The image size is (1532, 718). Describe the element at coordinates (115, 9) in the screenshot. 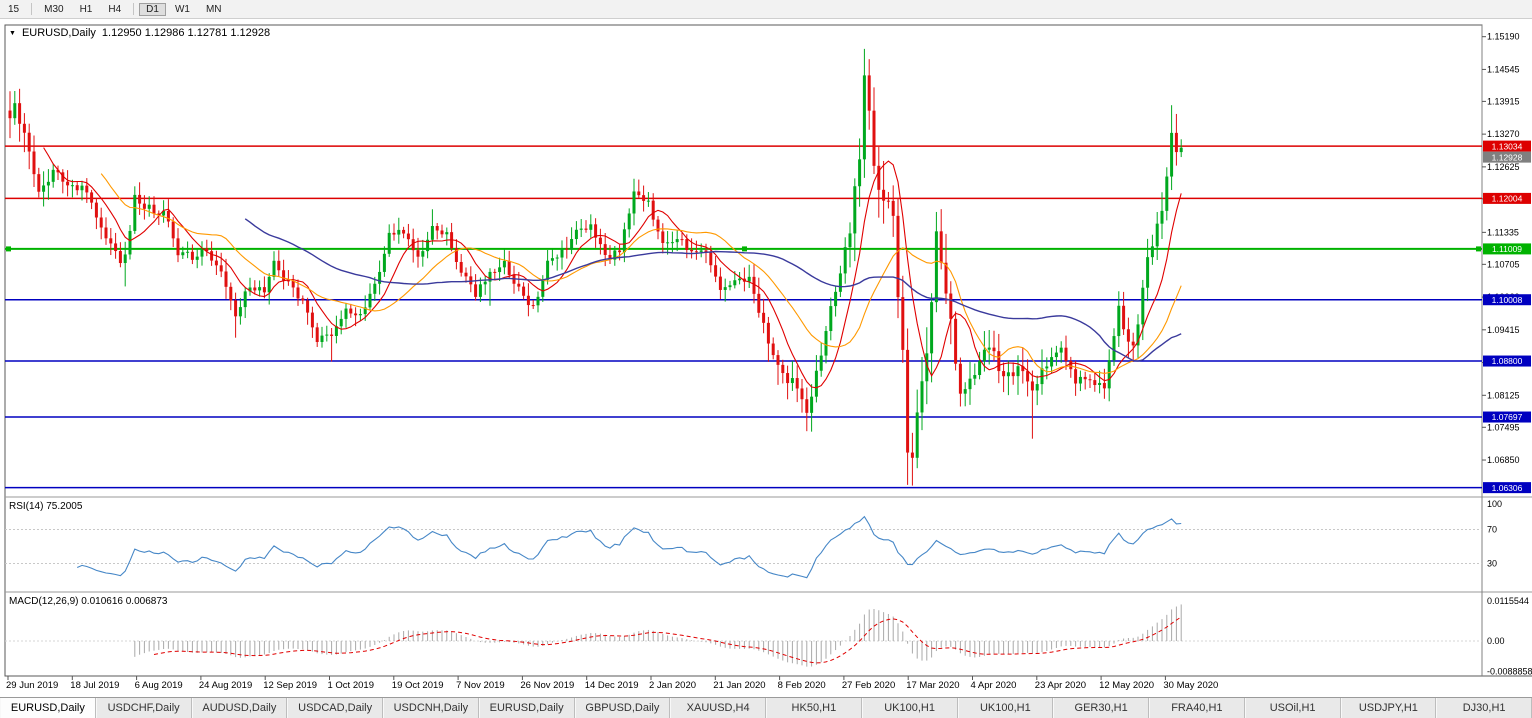

I see `timeframe-button-h4: H4` at that location.